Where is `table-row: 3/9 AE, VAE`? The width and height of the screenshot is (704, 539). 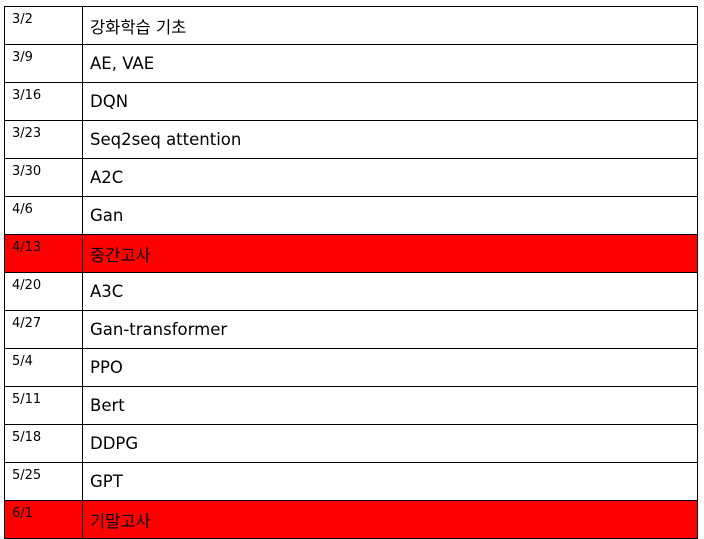 table-row: 3/9 AE, VAE is located at coordinates (351, 63).